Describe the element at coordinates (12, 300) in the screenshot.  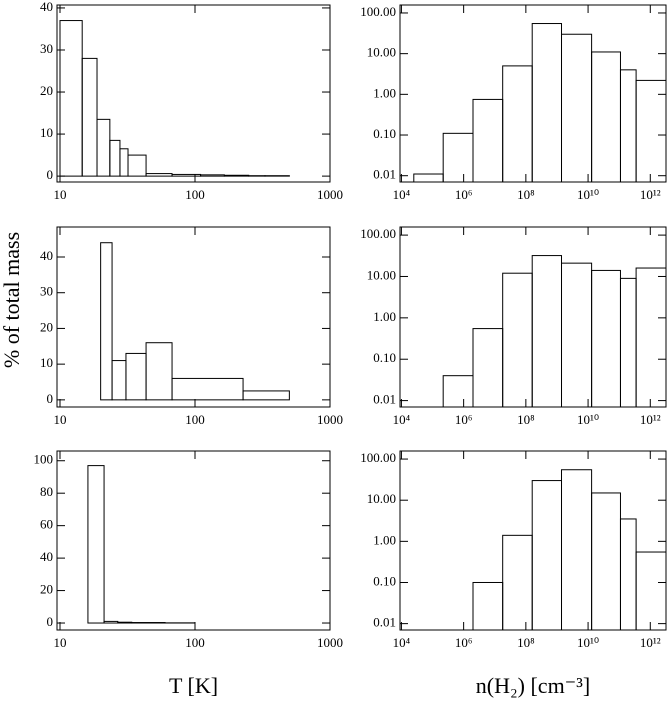
I see `y-axis-label: % of total mass` at that location.